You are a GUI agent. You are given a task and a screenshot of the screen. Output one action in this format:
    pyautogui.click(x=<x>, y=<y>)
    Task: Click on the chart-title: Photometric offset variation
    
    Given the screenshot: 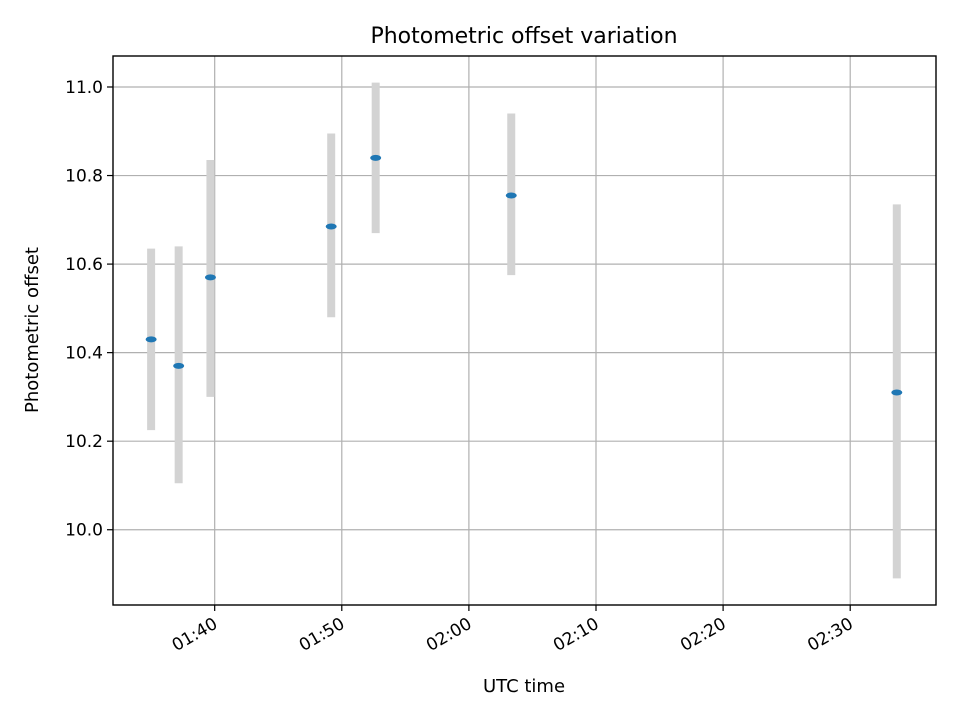 What is the action you would take?
    pyautogui.click(x=523, y=36)
    